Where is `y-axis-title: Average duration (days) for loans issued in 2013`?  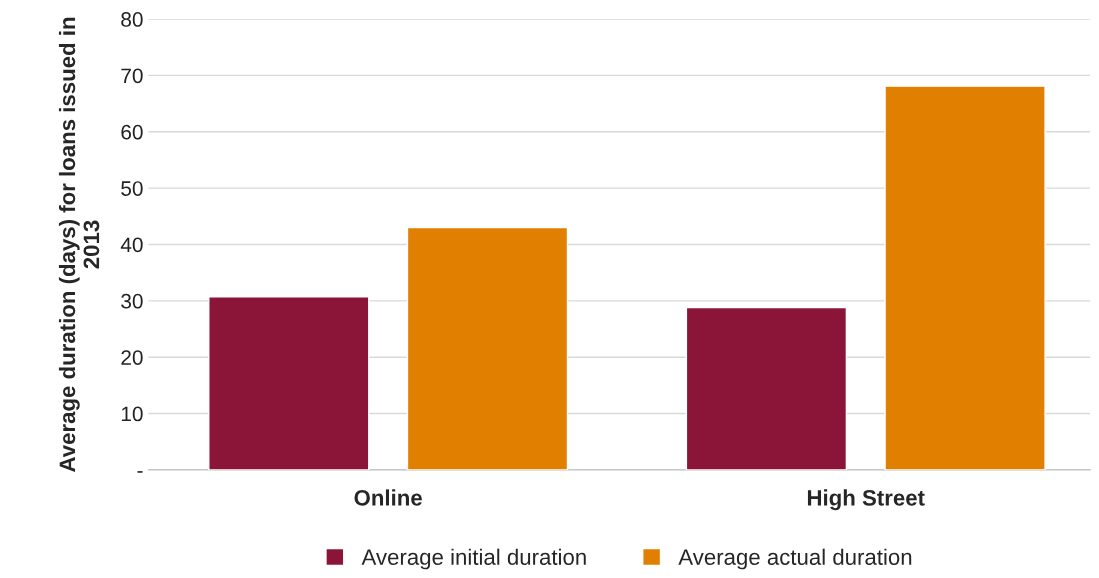
y-axis-title: Average duration (days) for loans issued in 2013 is located at coordinates (79, 244).